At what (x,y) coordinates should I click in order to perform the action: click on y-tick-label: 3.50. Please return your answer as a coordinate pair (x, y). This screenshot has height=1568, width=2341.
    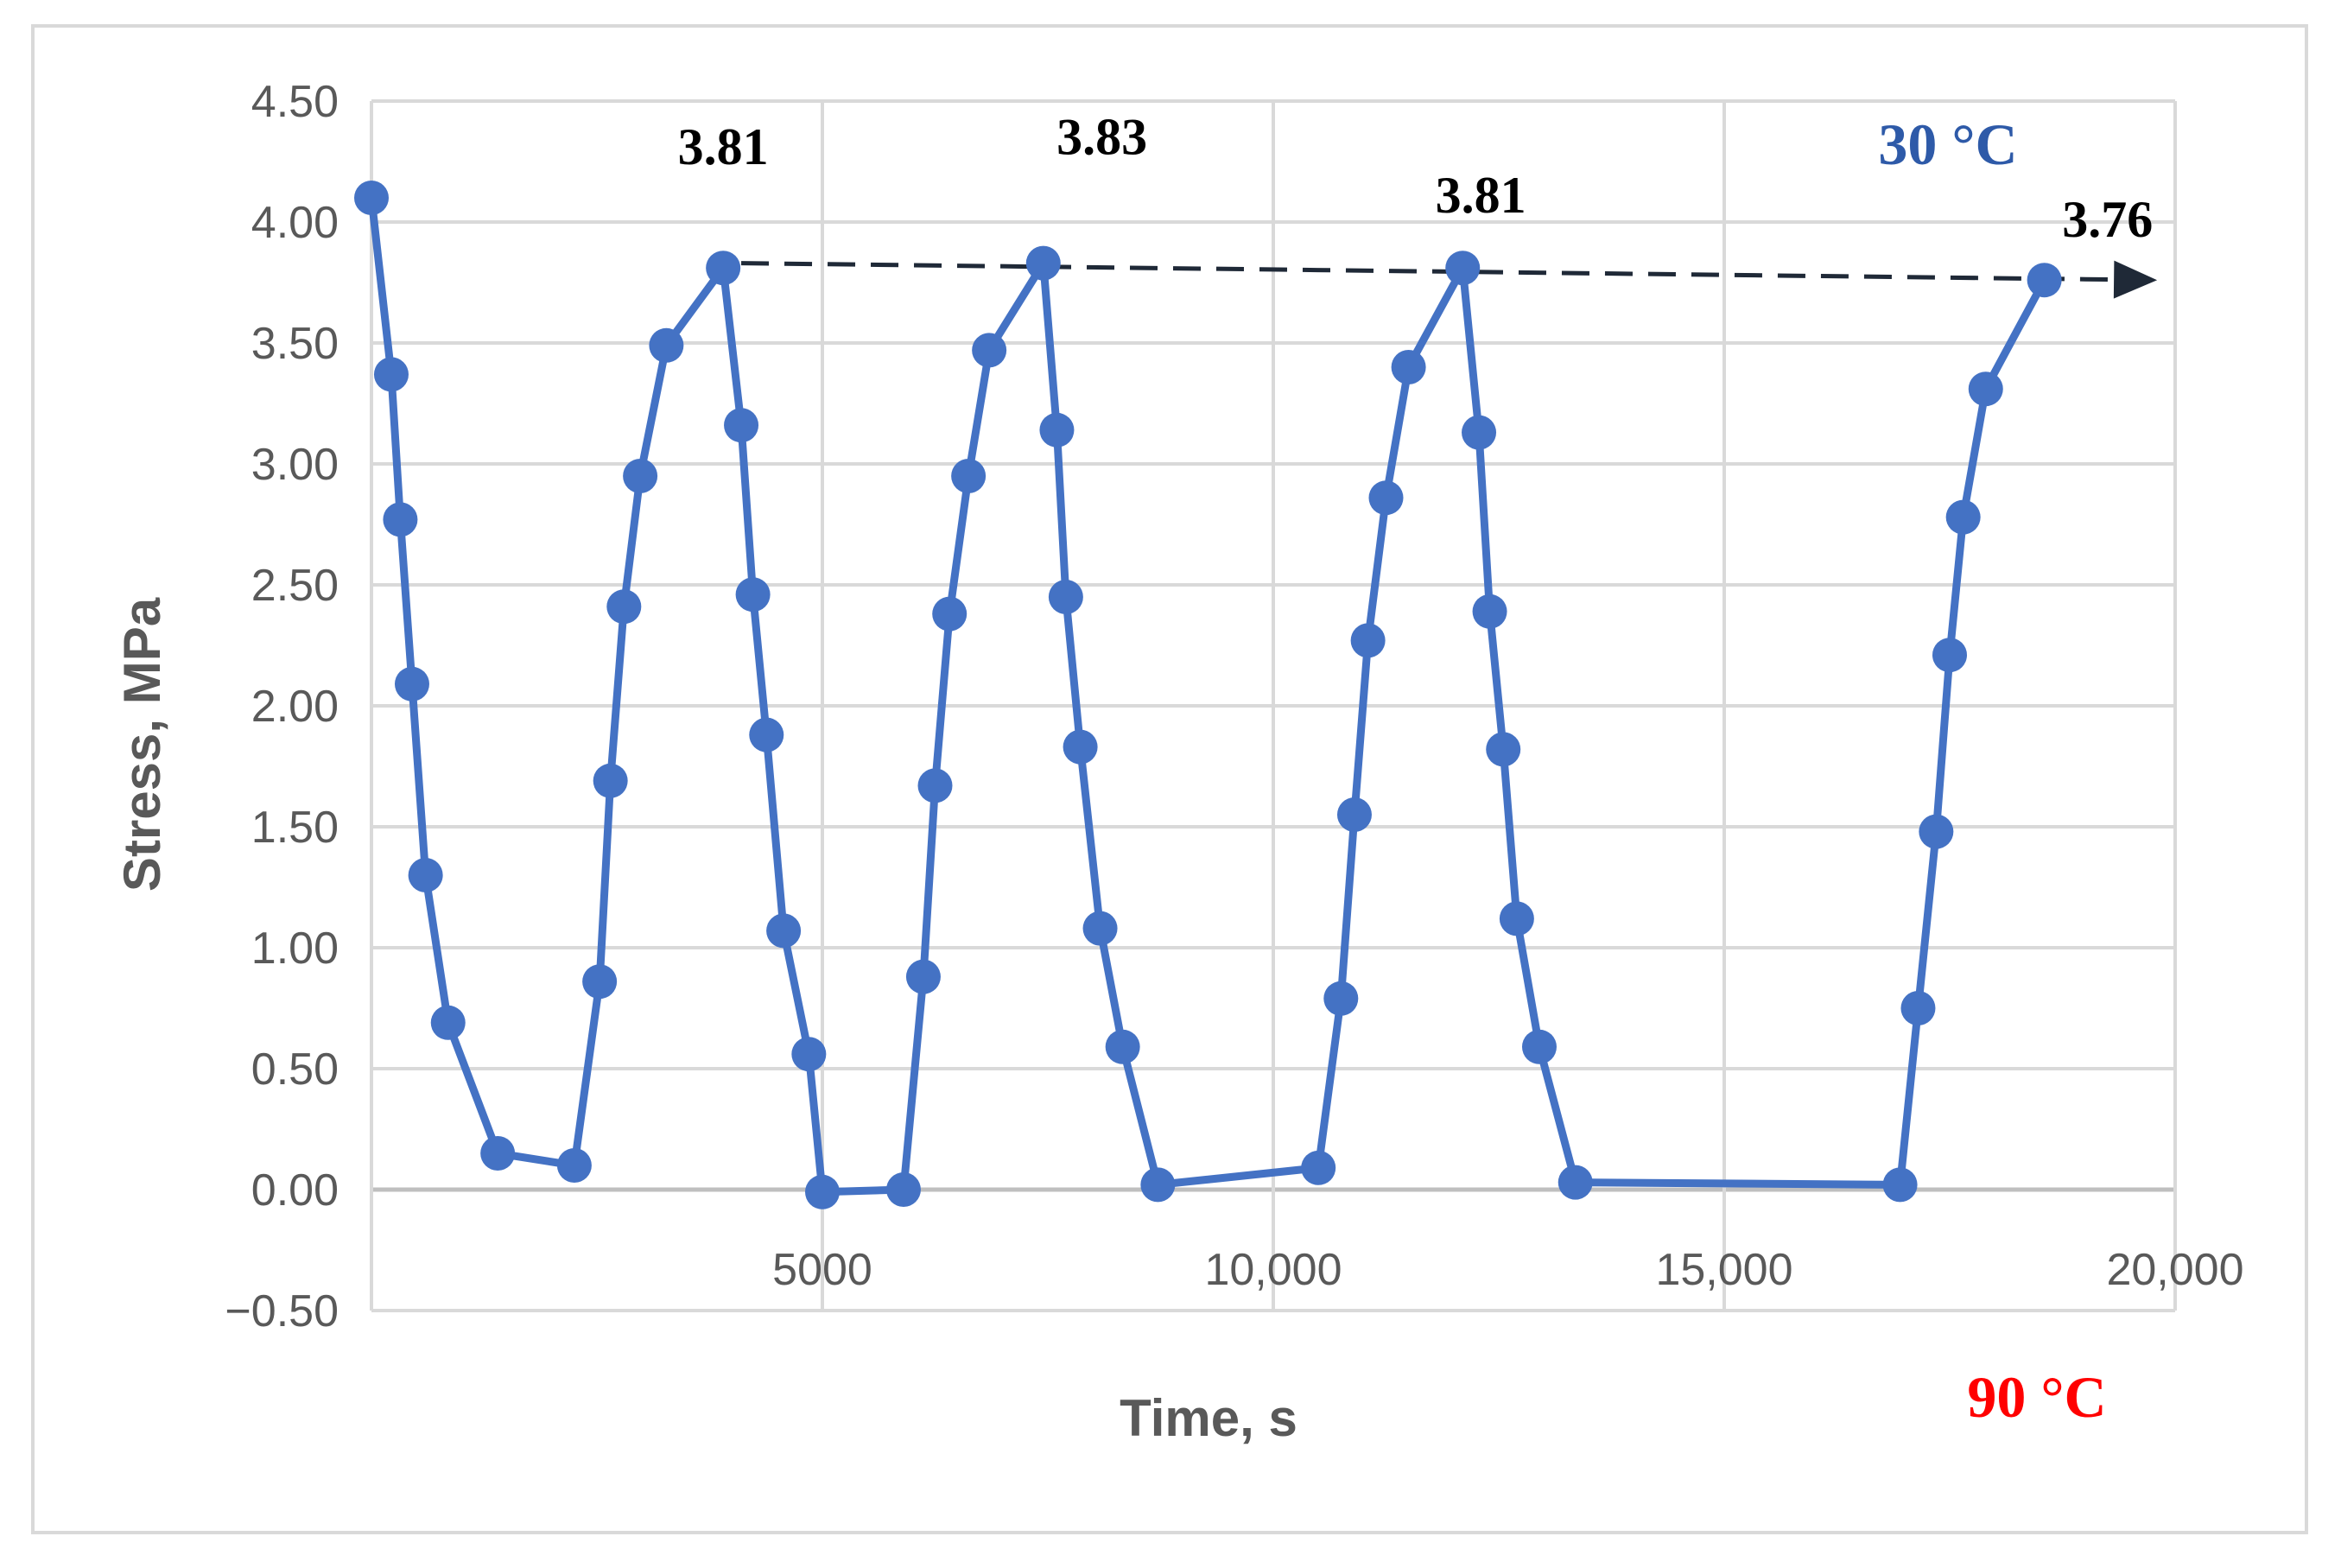
    Looking at the image, I should click on (295, 344).